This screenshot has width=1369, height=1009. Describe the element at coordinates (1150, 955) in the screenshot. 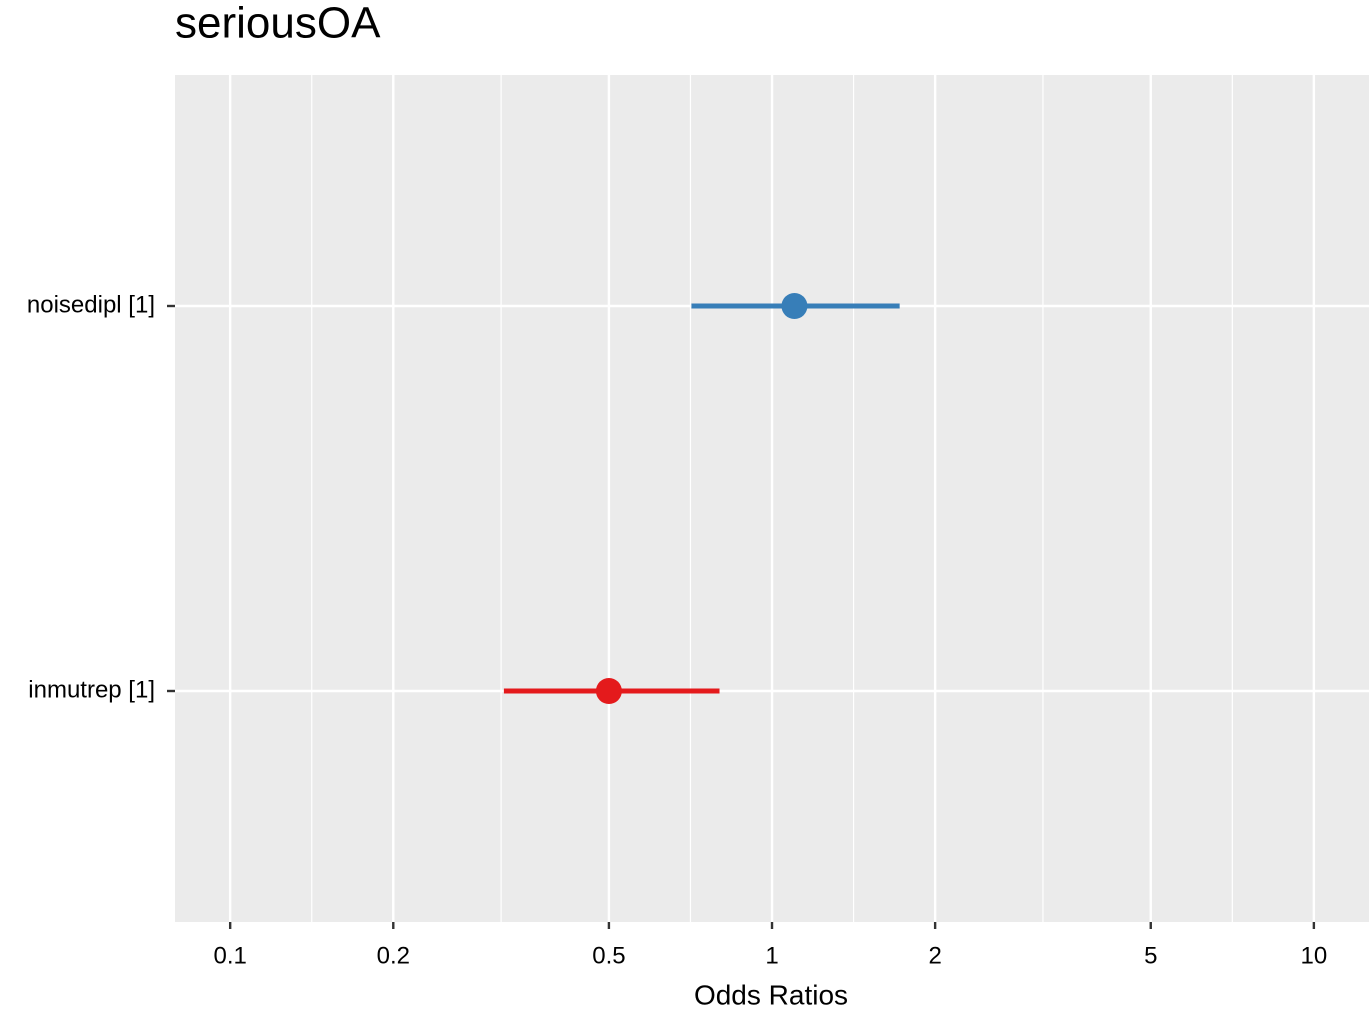

I see `x-tick-label: 5` at that location.